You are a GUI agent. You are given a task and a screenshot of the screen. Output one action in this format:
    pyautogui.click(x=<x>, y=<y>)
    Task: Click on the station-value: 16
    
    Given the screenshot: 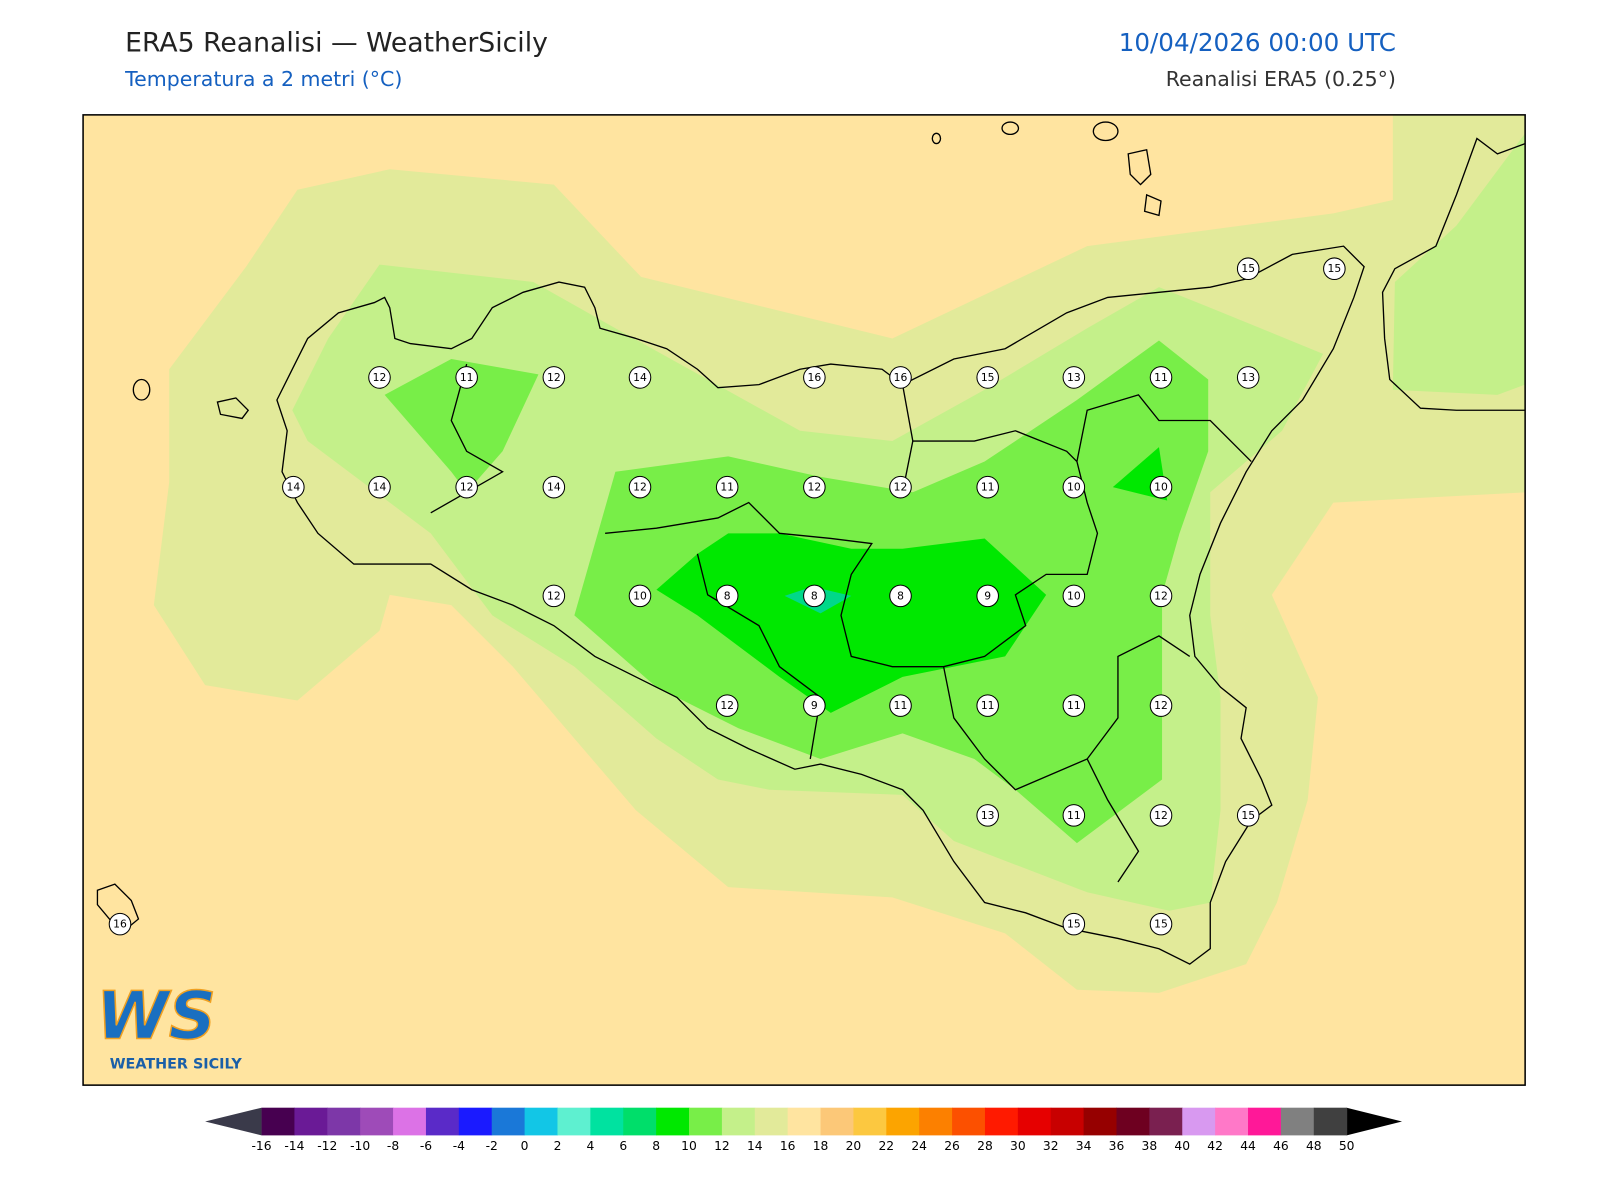 What is the action you would take?
    pyautogui.click(x=120, y=924)
    